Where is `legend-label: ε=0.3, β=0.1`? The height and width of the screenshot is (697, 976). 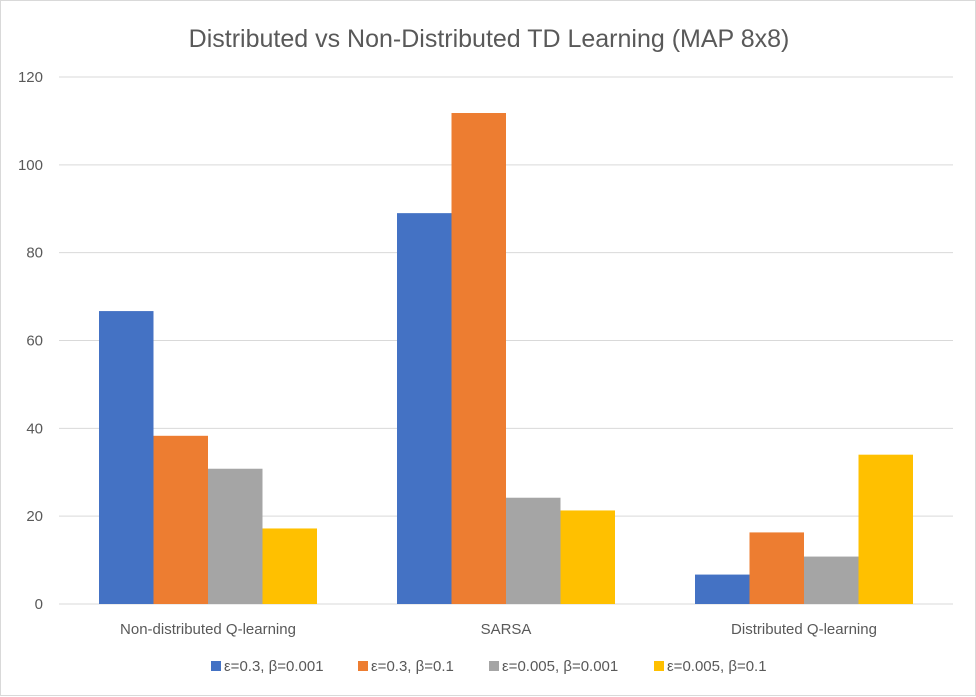
legend-label: ε=0.3, β=0.1 is located at coordinates (412, 666).